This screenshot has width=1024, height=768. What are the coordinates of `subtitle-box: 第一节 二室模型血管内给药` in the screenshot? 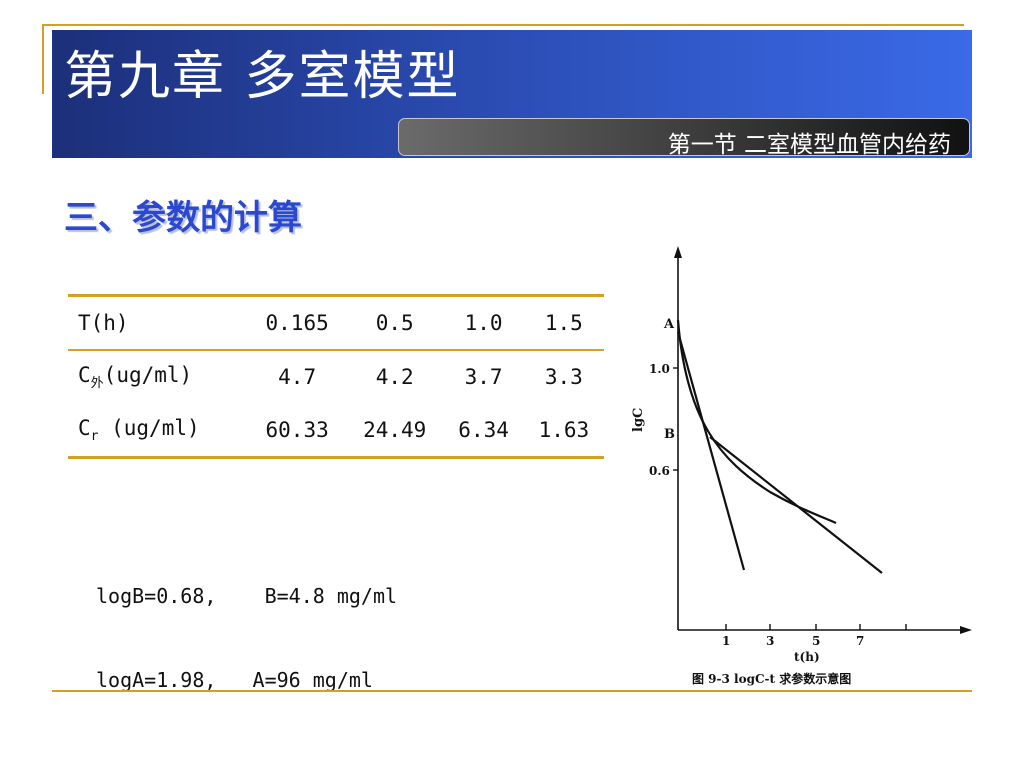 It's located at (684, 138).